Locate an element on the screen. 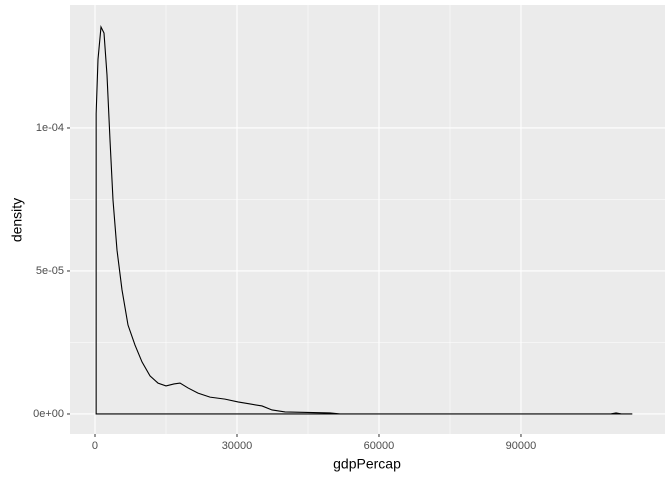  y-tick-label: 0e+00 is located at coordinates (48, 414).